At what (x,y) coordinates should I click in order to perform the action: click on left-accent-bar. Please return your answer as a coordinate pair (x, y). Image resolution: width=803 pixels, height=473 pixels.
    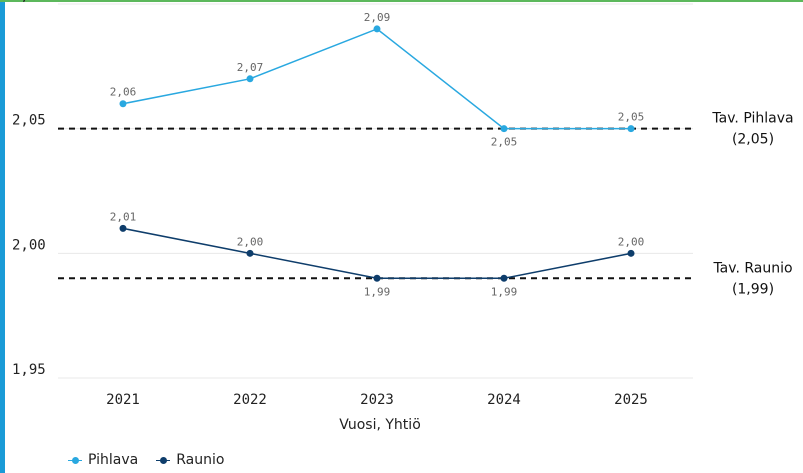
    Looking at the image, I should click on (2, 236).